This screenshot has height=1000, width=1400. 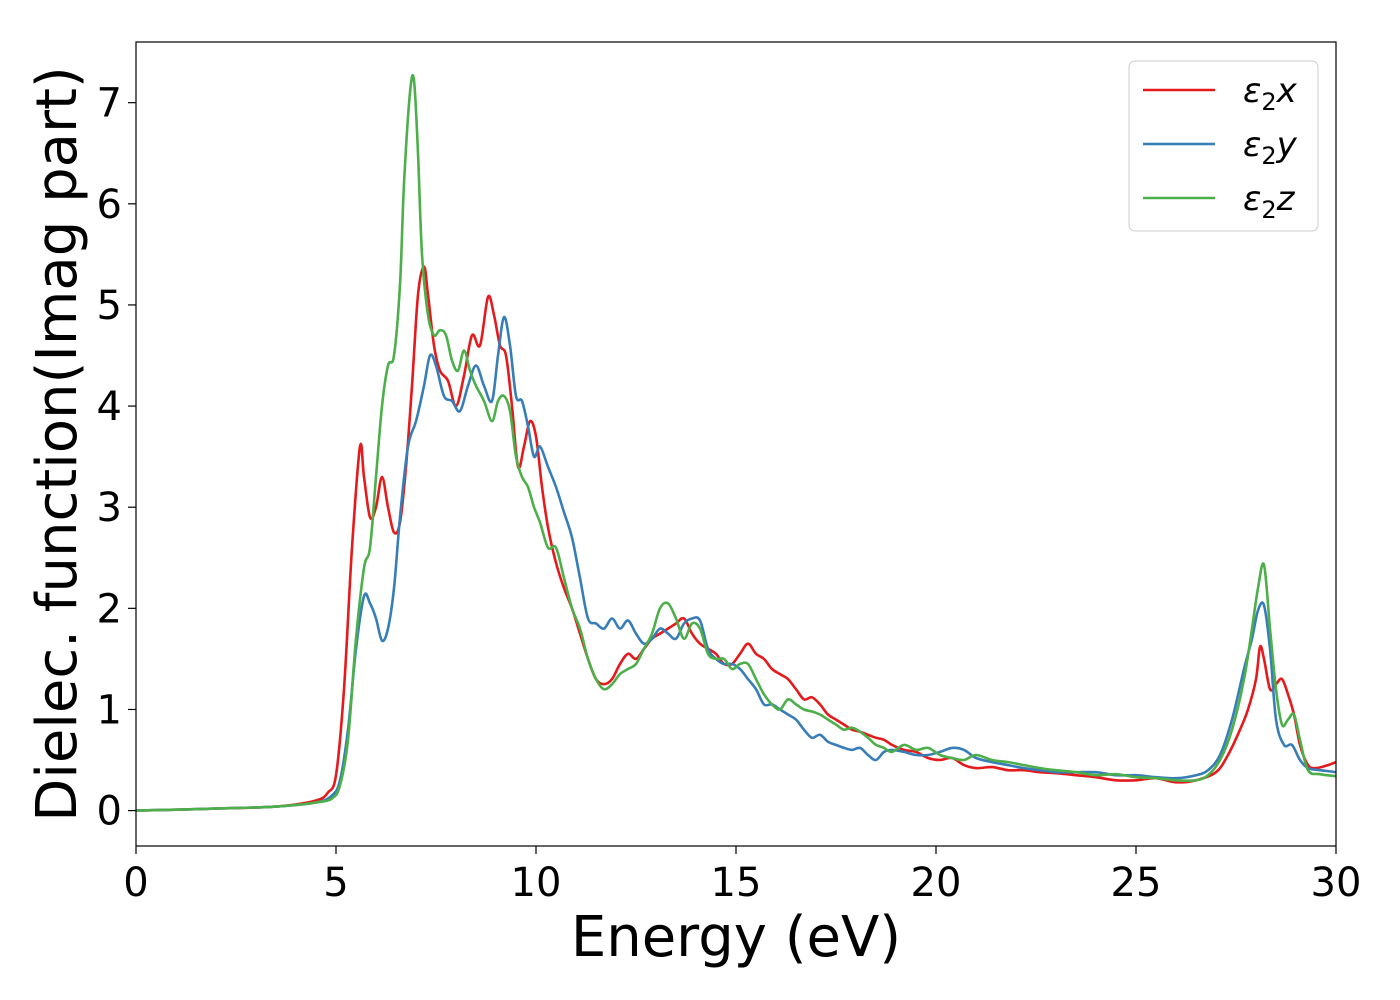 What do you see at coordinates (116, 458) in the screenshot?
I see `y-axis-ticks: 0 1 2 3 4 5 6 7` at bounding box center [116, 458].